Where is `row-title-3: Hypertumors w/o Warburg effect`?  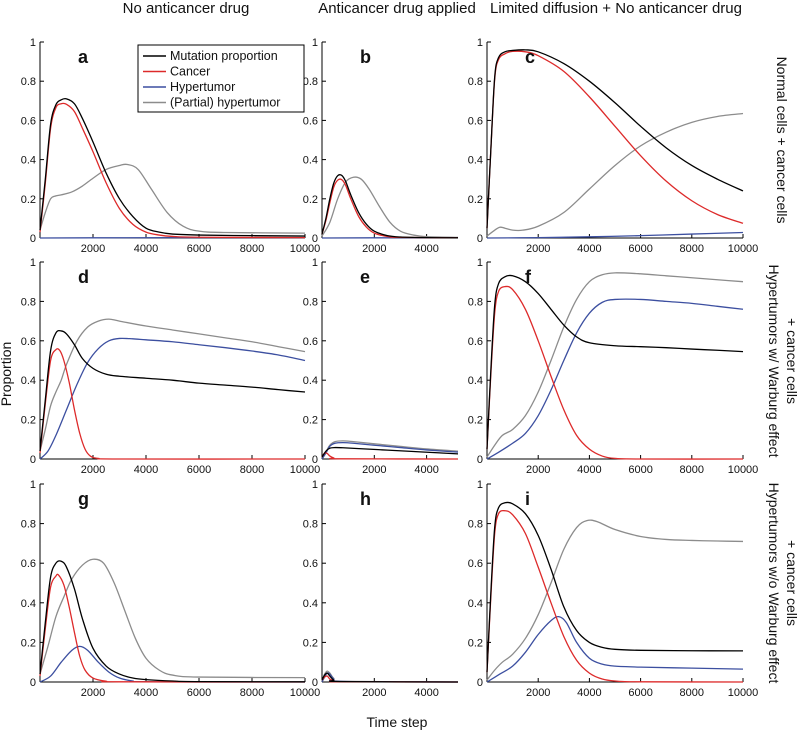
row-title-3: Hypertumors w/o Warburg effect is located at coordinates (774, 583).